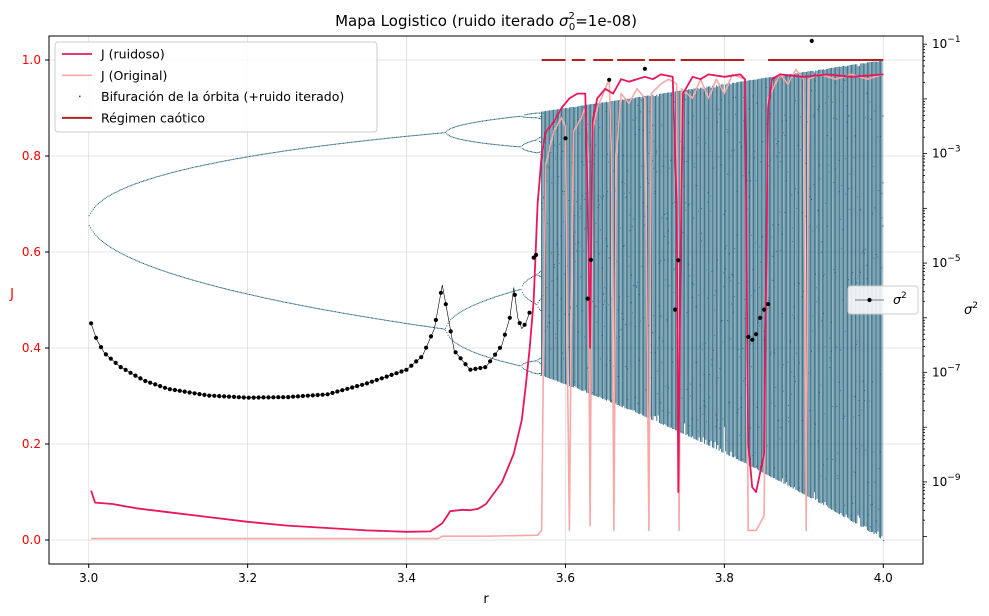  What do you see at coordinates (946, 43) in the screenshot?
I see `y-right-tick-label: 10⁻¹` at bounding box center [946, 43].